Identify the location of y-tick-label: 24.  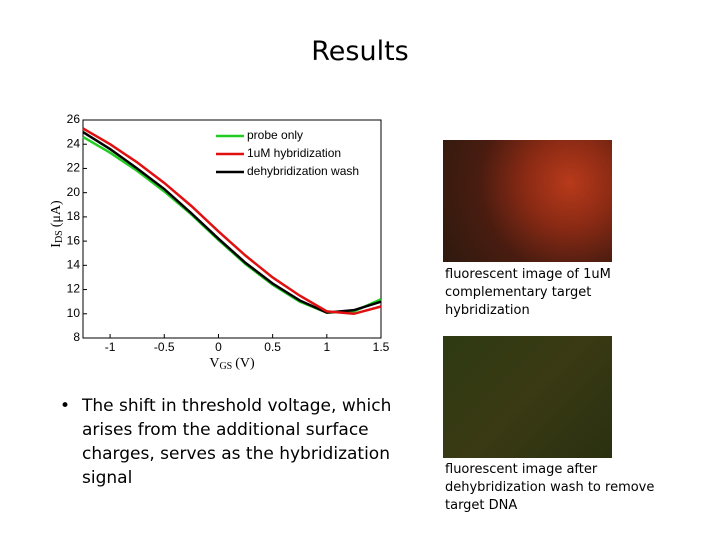
(74, 143).